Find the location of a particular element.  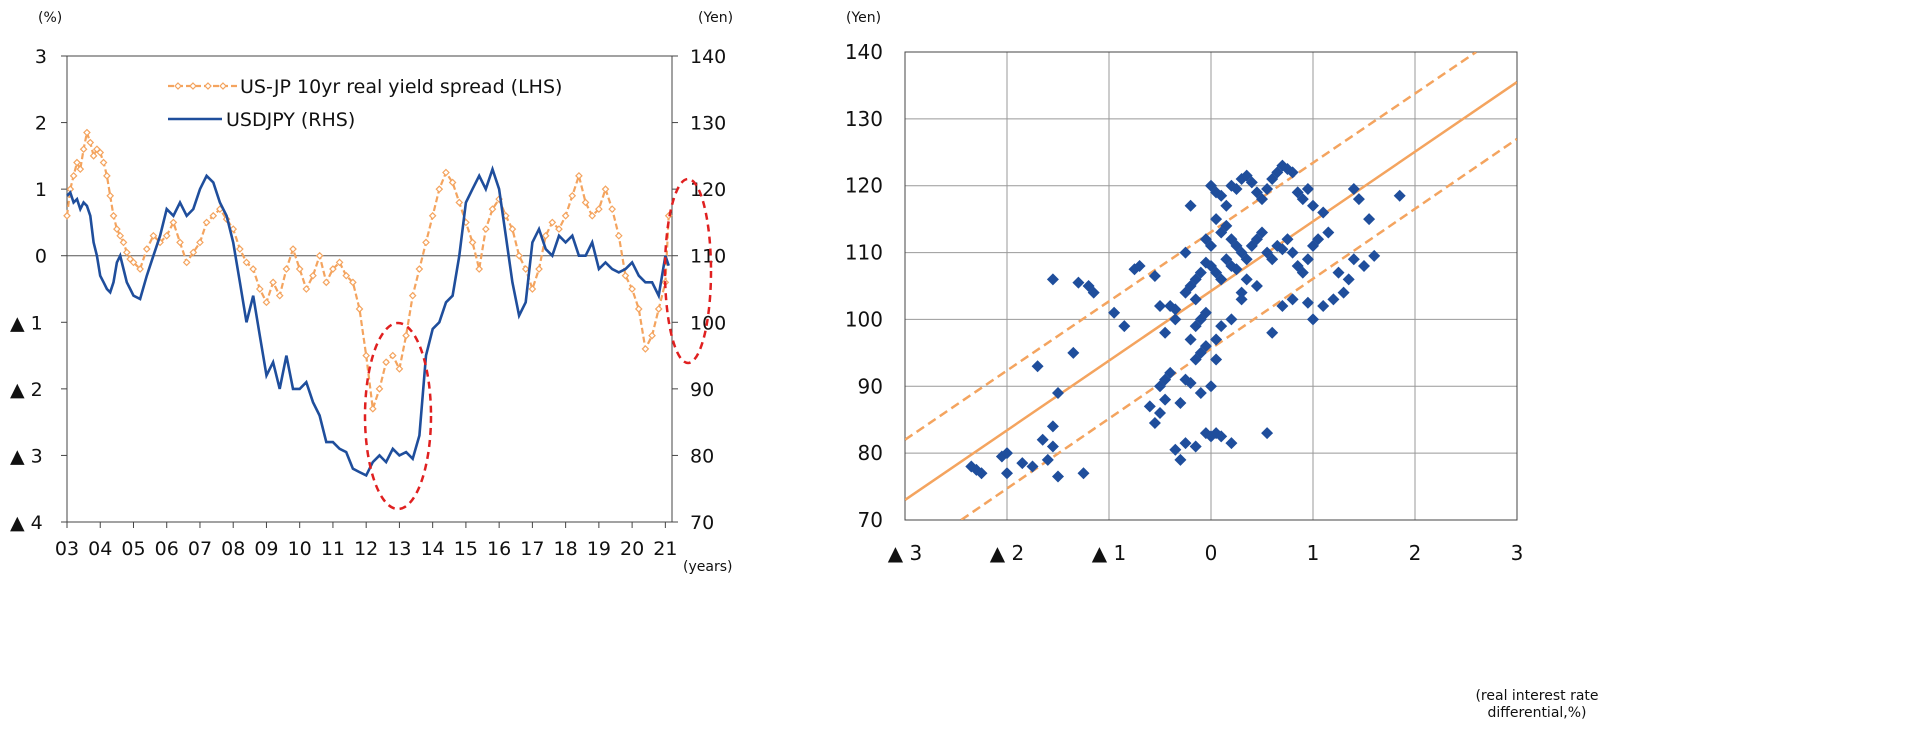

legend-marker is located at coordinates (193, 86).